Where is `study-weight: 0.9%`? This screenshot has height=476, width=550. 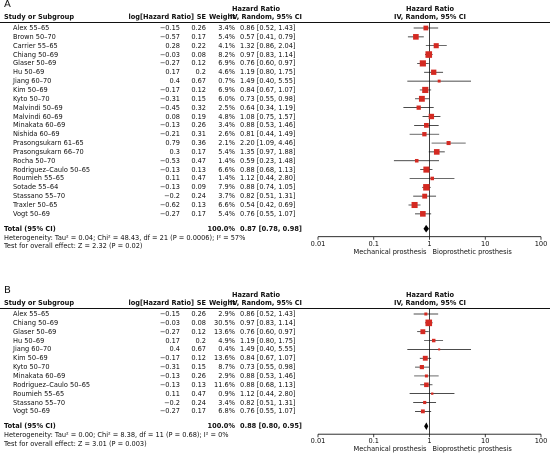
study-weight: 0.9% is located at coordinates (226, 393).